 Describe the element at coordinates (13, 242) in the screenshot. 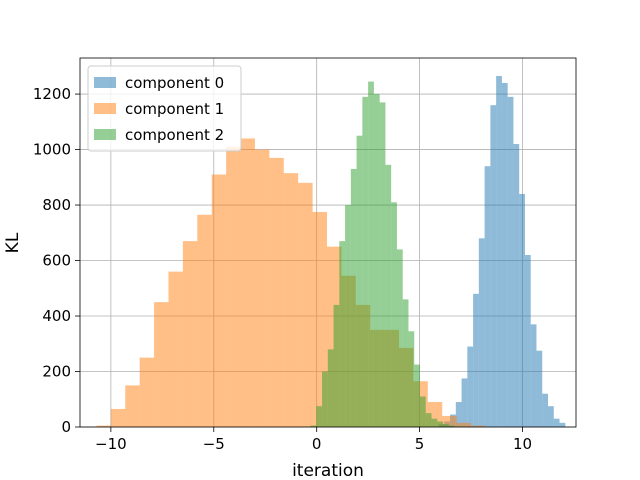

I see `y-axis-label: KL` at that location.